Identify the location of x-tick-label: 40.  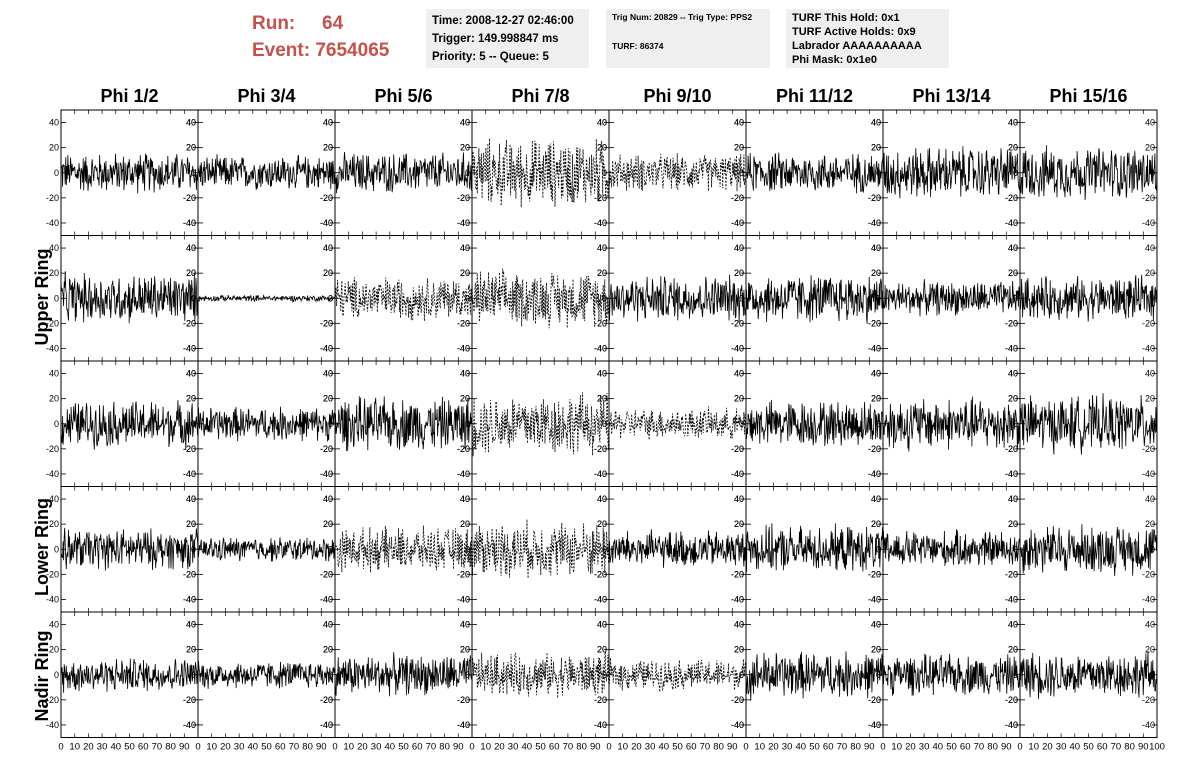
(938, 747).